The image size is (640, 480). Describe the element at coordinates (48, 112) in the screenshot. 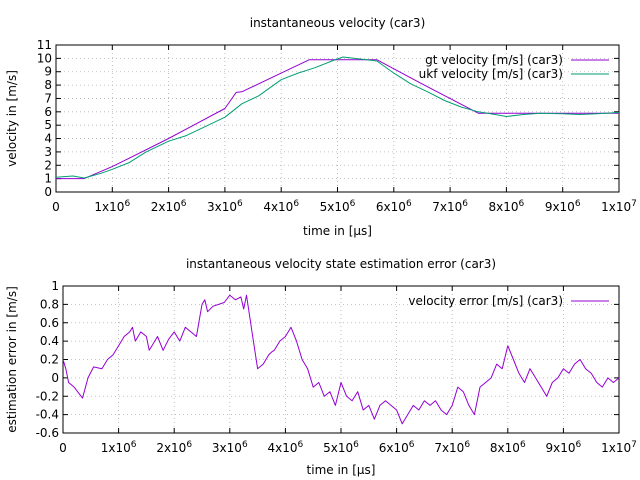

I see `y-tick-label: 6` at that location.